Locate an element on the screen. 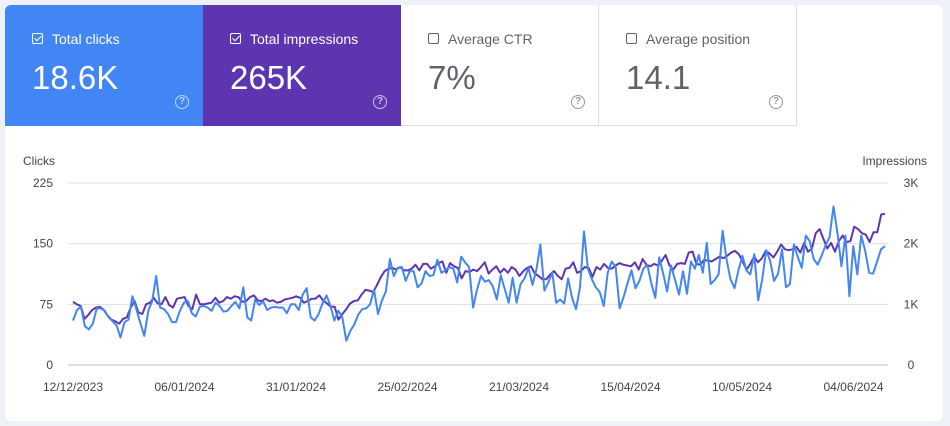 This screenshot has height=426, width=950. x-tick-label: 31/01/2024 is located at coordinates (296, 387).